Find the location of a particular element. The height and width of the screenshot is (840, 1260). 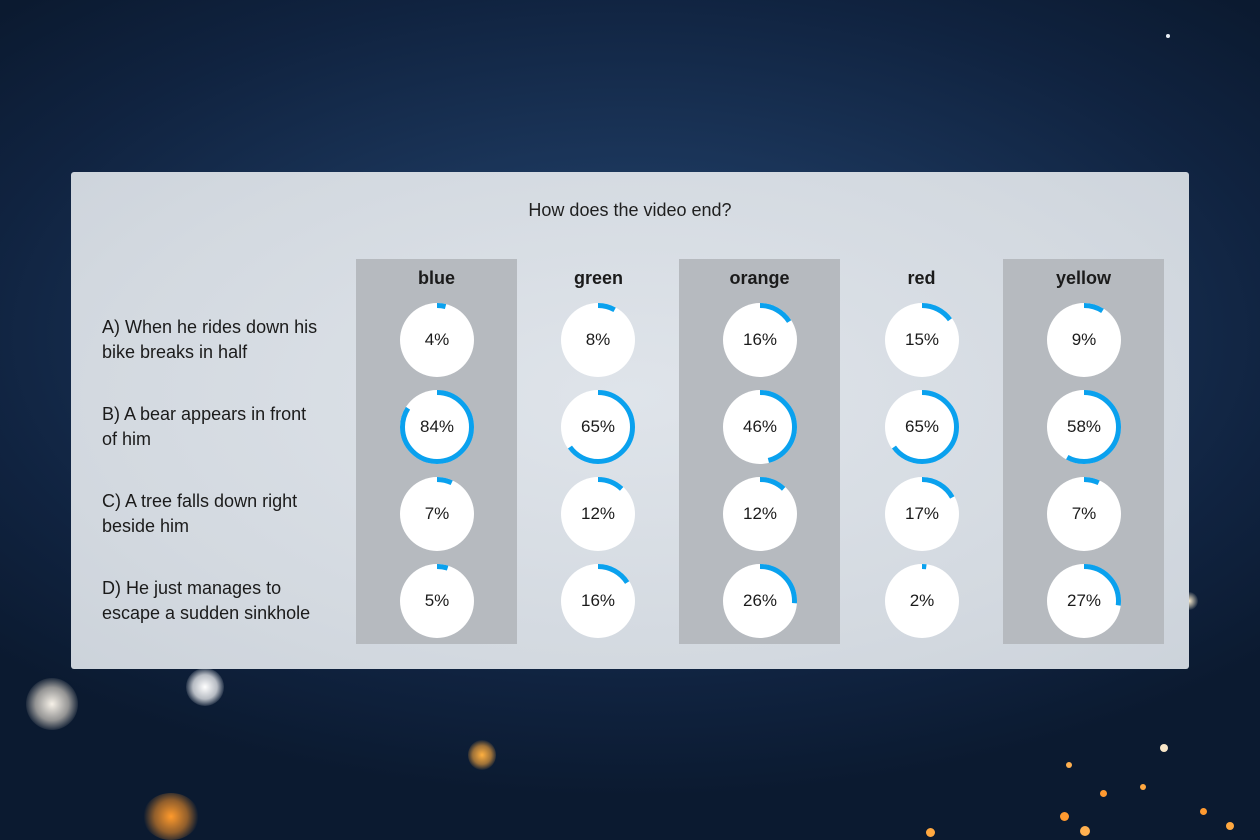

answer-label-c-line2: beside him is located at coordinates (146, 526).